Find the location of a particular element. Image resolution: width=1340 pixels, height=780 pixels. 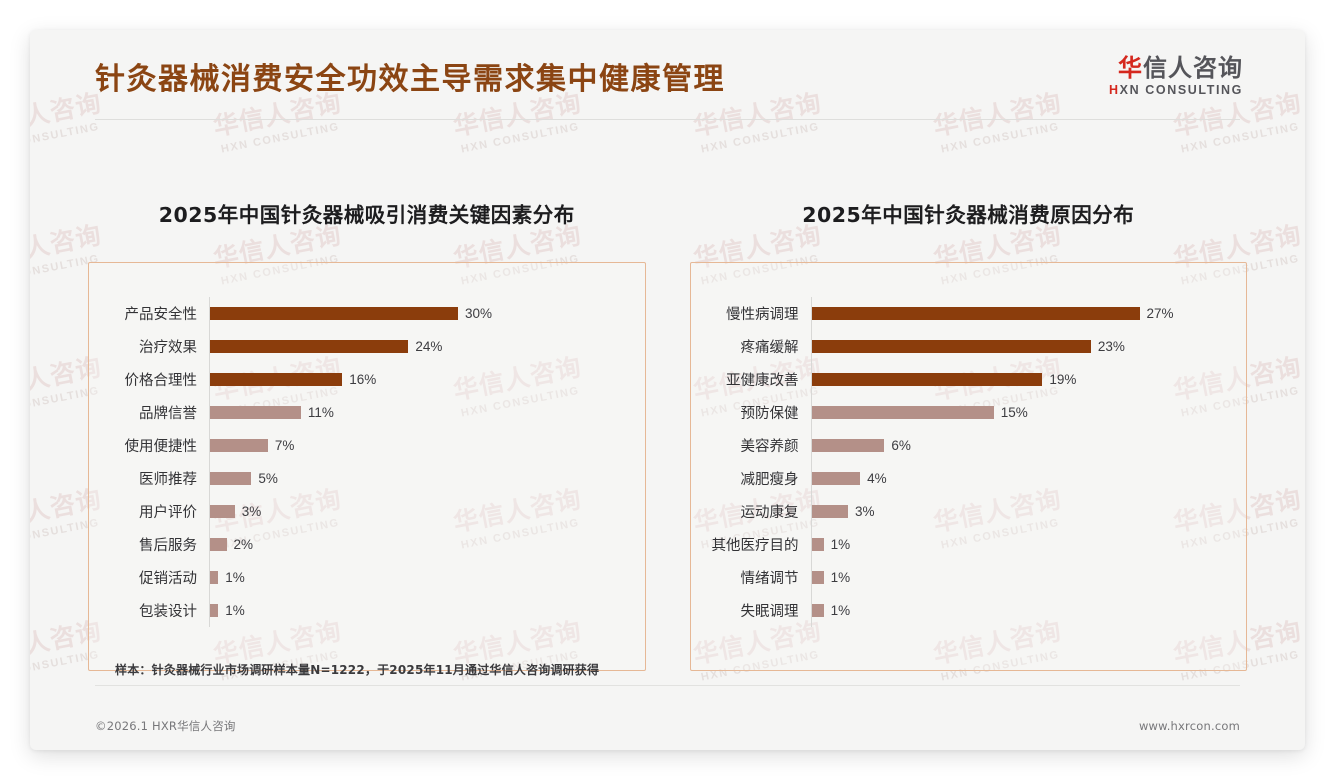

sample-divider is located at coordinates (667, 685).